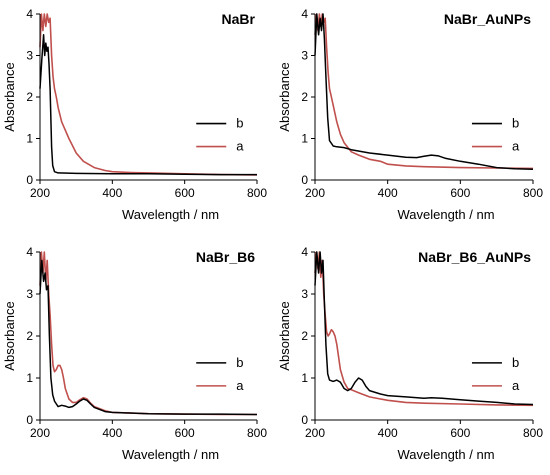 The height and width of the screenshot is (475, 550). I want to click on panel-title: NaBr_B6, so click(225, 257).